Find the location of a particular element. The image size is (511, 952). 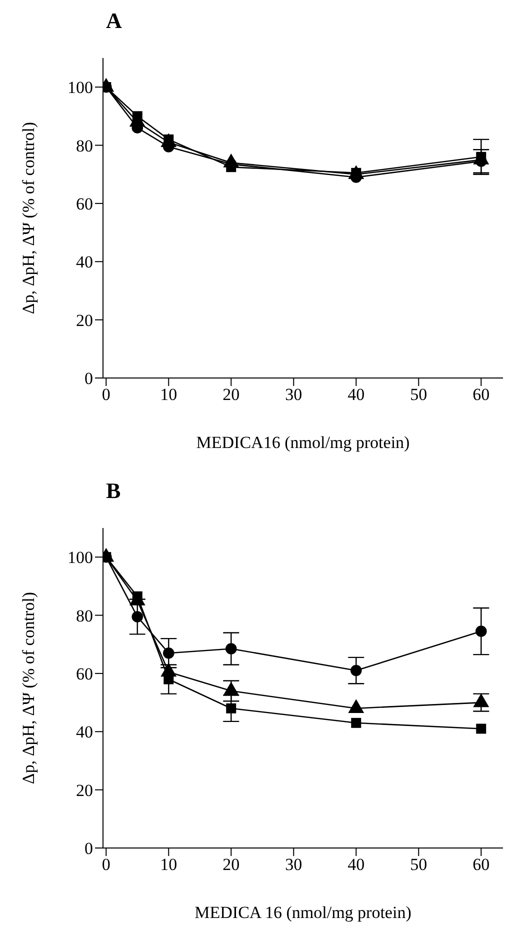

x-axis-title: MEDICA 16 (nmol/mg protein) is located at coordinates (303, 912).